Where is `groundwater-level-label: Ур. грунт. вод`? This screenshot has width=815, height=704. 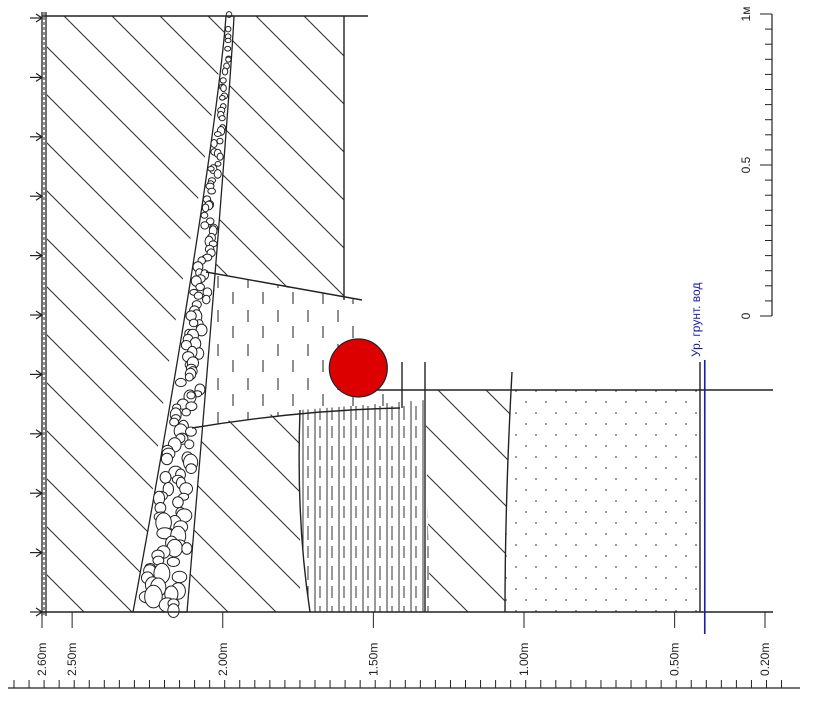 groundwater-level-label: Ур. грунт. вод is located at coordinates (696, 320).